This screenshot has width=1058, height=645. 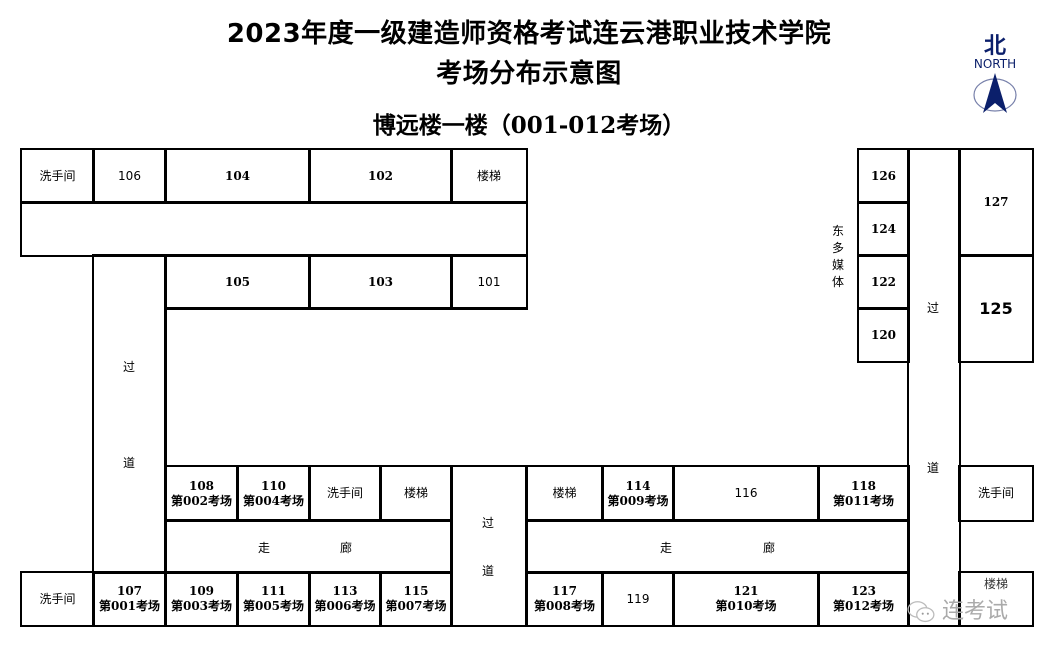 I want to click on exam-room-label: 第005考场, so click(x=273, y=606).